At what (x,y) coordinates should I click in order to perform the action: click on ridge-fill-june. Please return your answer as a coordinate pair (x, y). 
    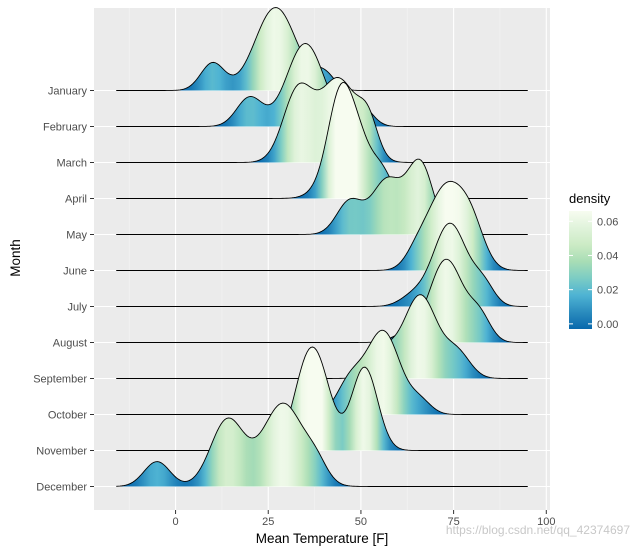
    Looking at the image, I should click on (322, 226).